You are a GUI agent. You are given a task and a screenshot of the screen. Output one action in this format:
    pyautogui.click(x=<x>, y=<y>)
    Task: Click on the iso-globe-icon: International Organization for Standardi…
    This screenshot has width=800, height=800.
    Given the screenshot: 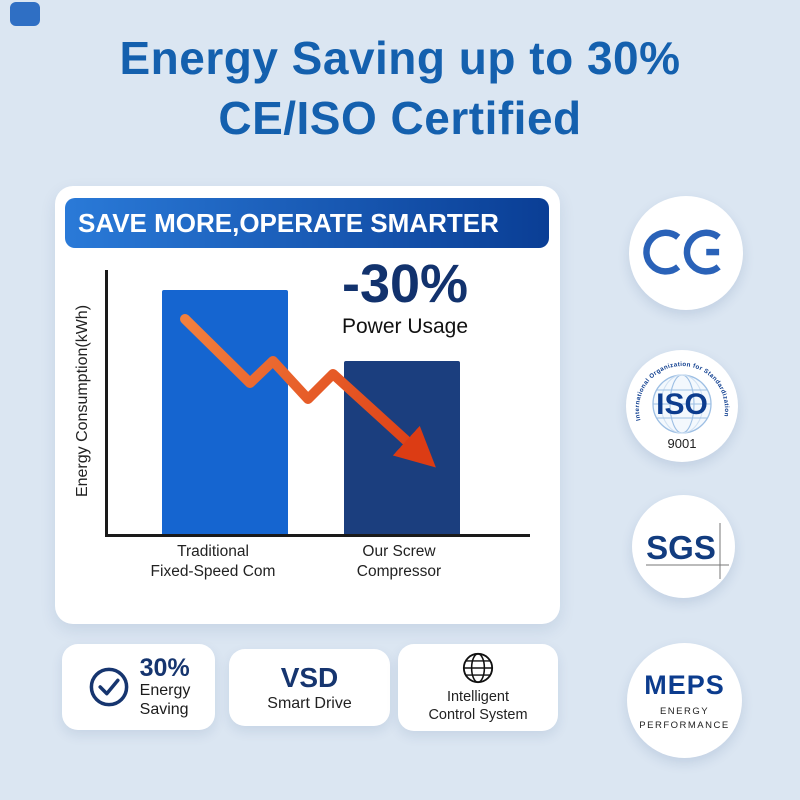 What is the action you would take?
    pyautogui.click(x=682, y=406)
    